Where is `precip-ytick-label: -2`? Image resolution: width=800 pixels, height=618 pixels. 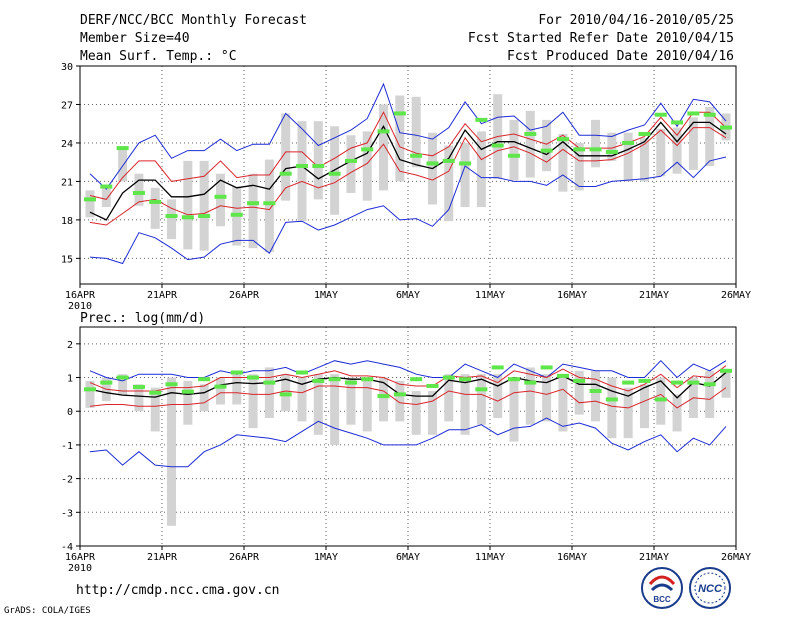 precip-ytick-label: -2 is located at coordinates (67, 480).